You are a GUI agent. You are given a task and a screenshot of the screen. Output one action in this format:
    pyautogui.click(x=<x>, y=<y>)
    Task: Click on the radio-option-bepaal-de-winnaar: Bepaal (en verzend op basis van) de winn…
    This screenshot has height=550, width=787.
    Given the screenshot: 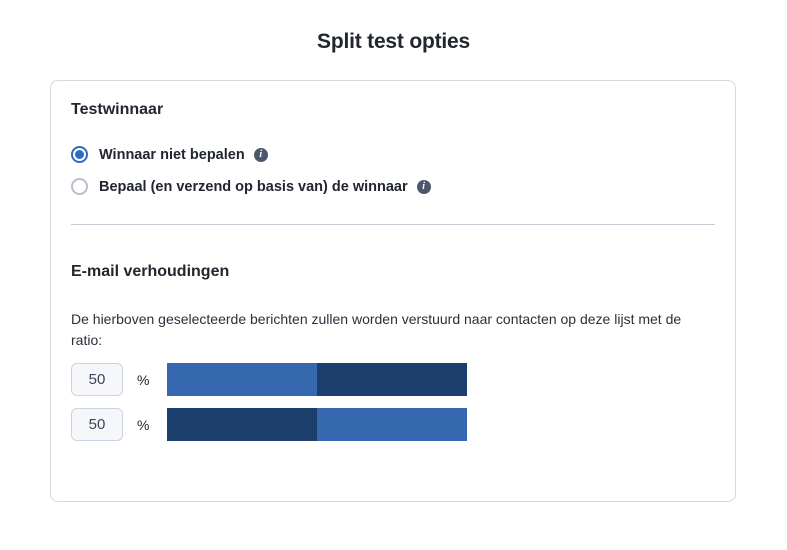 What is the action you would take?
    pyautogui.click(x=393, y=186)
    